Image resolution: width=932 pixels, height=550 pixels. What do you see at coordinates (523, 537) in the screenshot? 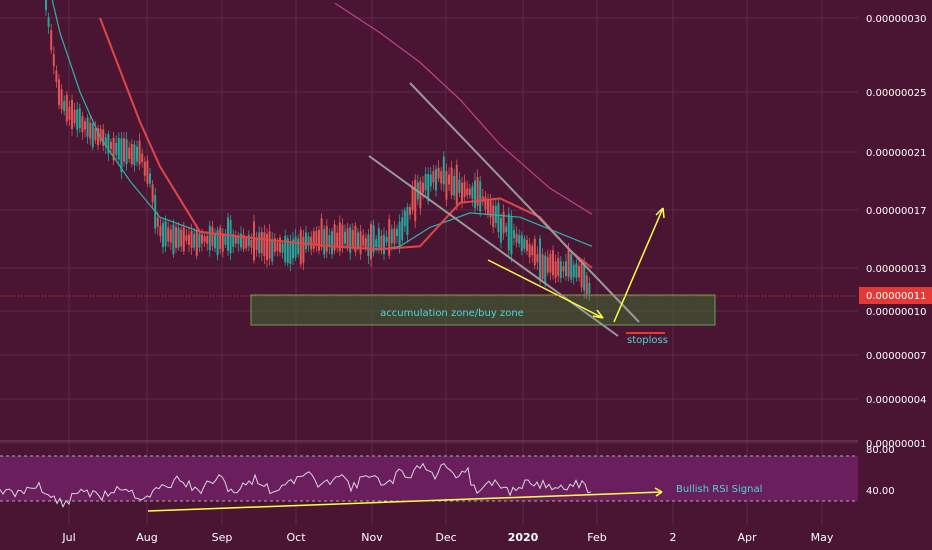
I see `time-tick-label: 2020` at bounding box center [523, 537].